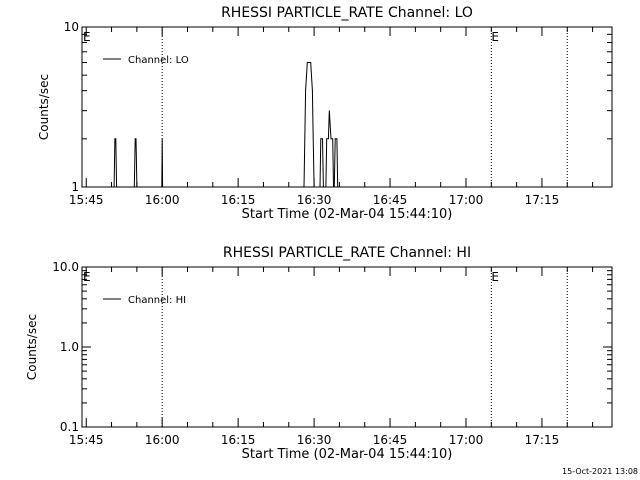 This screenshot has width=640, height=480. I want to click on panel-2-x-tick-label: 17:00, so click(466, 440).